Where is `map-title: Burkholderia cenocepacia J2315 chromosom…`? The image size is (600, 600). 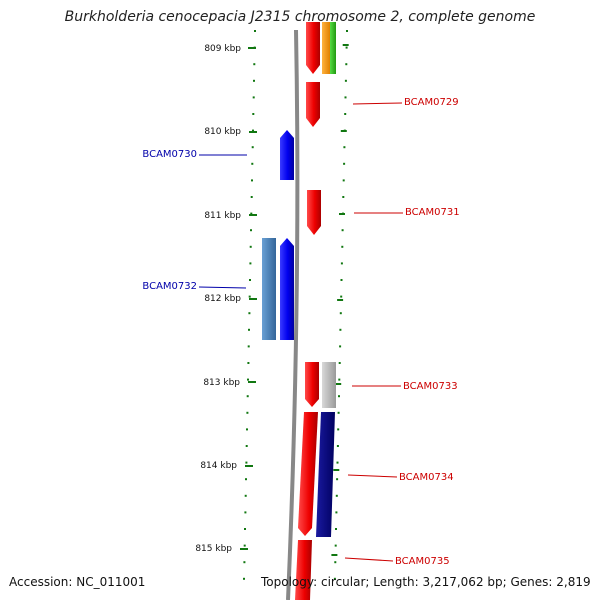 map-title: Burkholderia cenocepacia J2315 chromosom… is located at coordinates (300, 17).